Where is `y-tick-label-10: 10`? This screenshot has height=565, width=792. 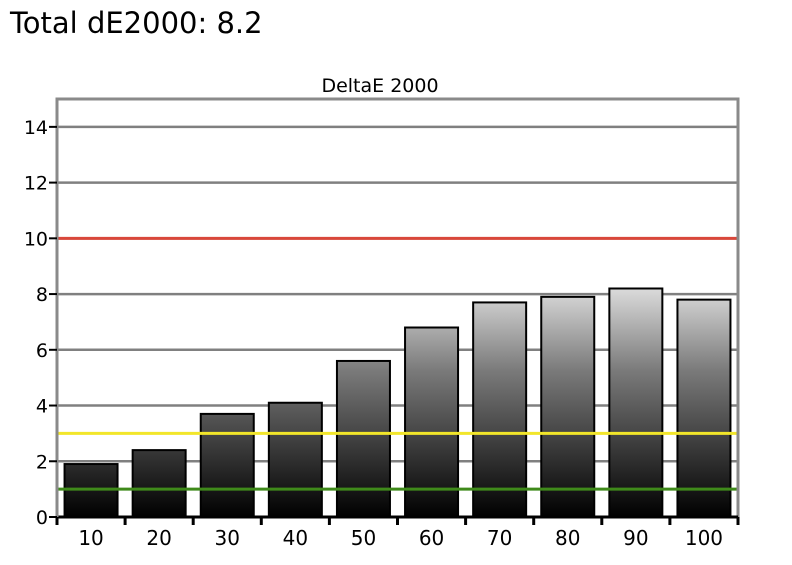 y-tick-label-10: 10 is located at coordinates (36, 239).